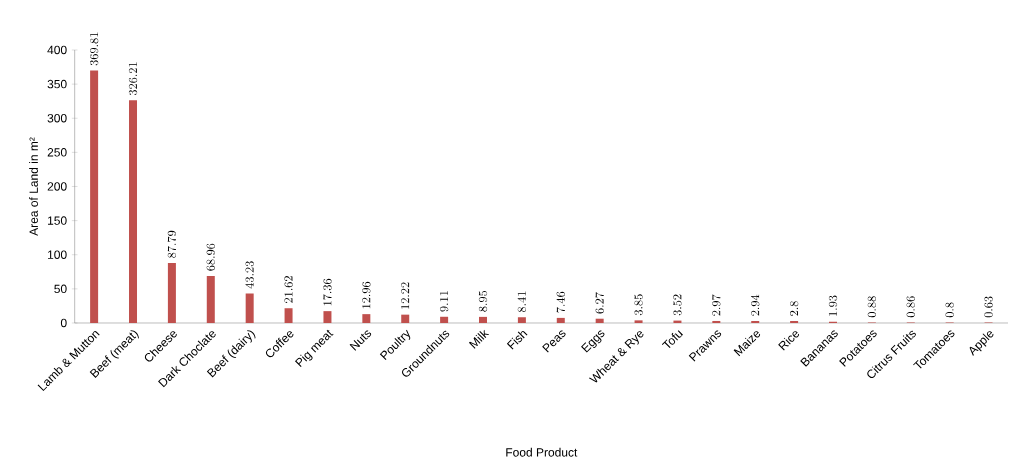 Image resolution: width=1010 pixels, height=459 pixels. What do you see at coordinates (517, 340) in the screenshot?
I see `x-tick-label: Fish` at bounding box center [517, 340].